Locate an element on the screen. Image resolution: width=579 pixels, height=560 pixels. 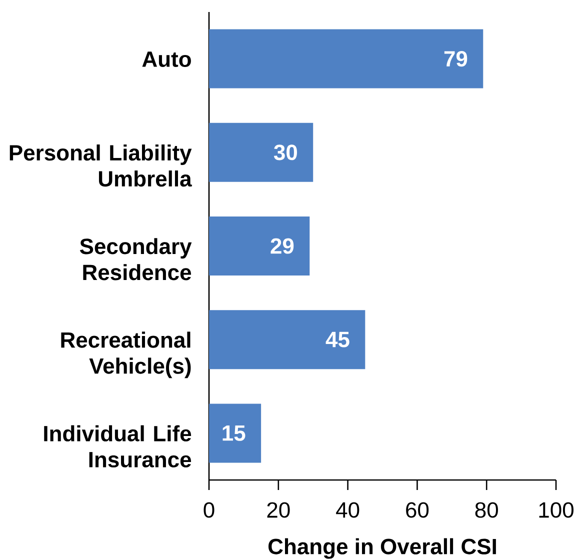
data-label: 45 is located at coordinates (338, 340).